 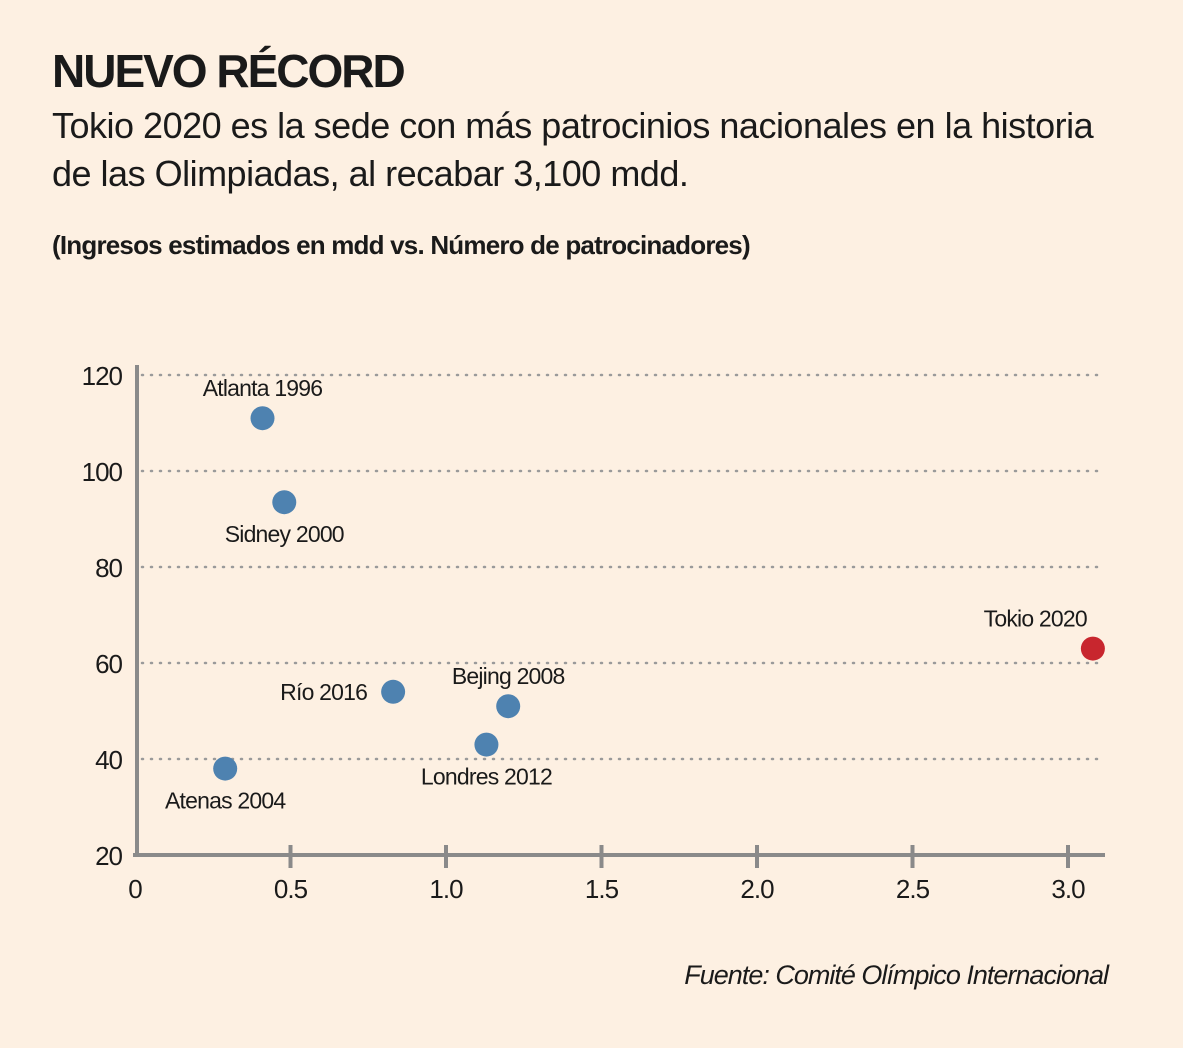 I want to click on point-label: Río 2016, so click(x=323, y=692).